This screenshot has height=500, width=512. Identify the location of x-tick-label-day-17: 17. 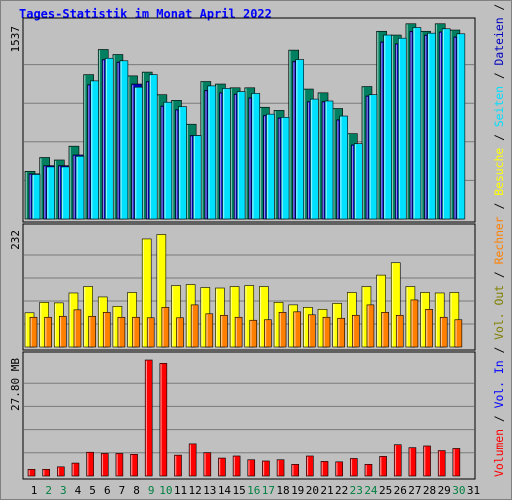
(268, 490).